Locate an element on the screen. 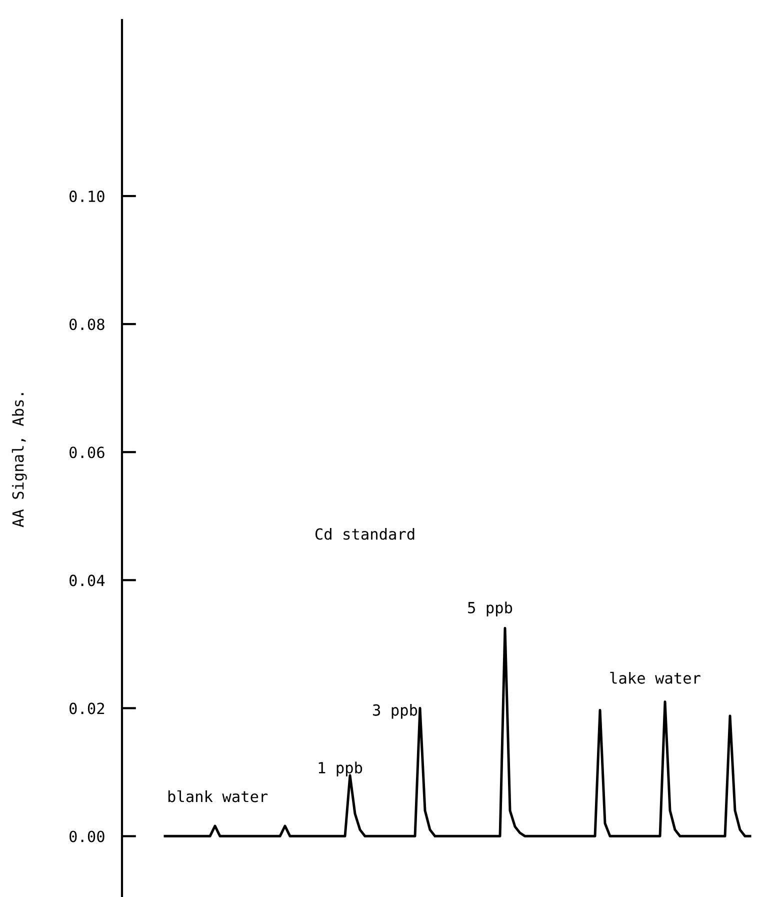 This screenshot has width=780, height=897. y-tick-label: 0.10 is located at coordinates (87, 196).